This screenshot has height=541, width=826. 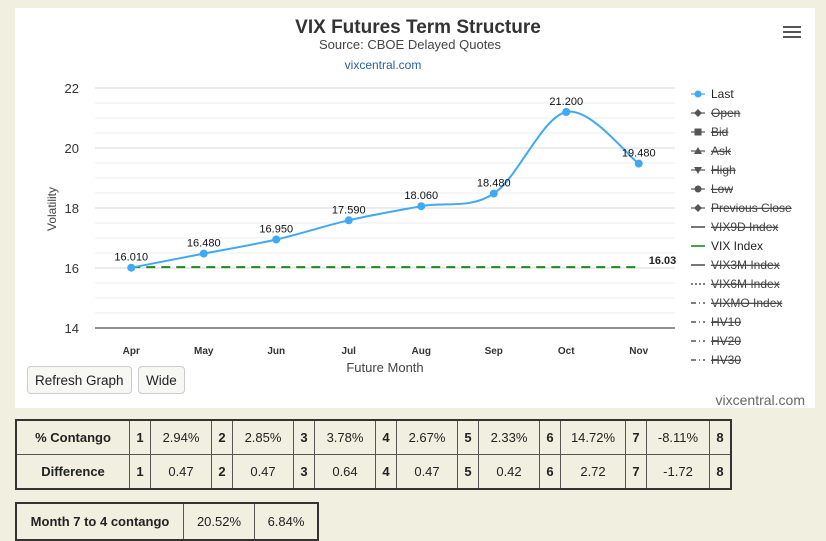 What do you see at coordinates (719, 132) in the screenshot?
I see `legend-item: Bid` at bounding box center [719, 132].